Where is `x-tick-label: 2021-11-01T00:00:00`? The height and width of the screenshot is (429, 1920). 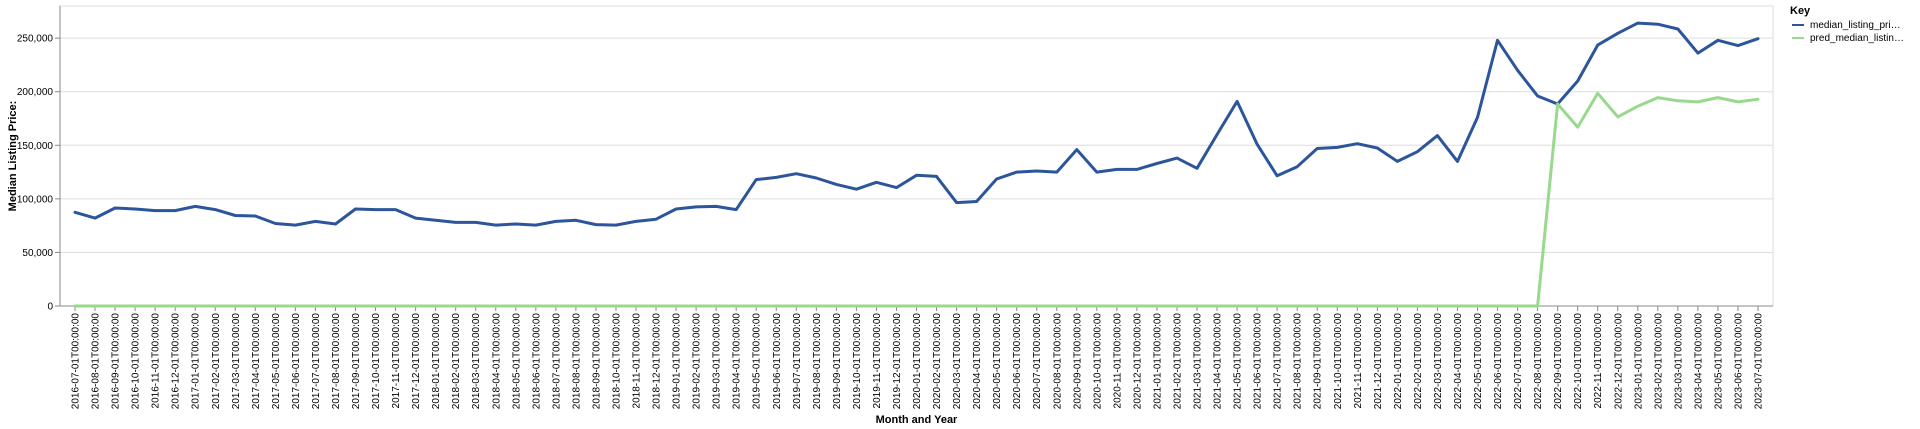
x-tick-label: 2021-11-01T00:00:00 is located at coordinates (1358, 361).